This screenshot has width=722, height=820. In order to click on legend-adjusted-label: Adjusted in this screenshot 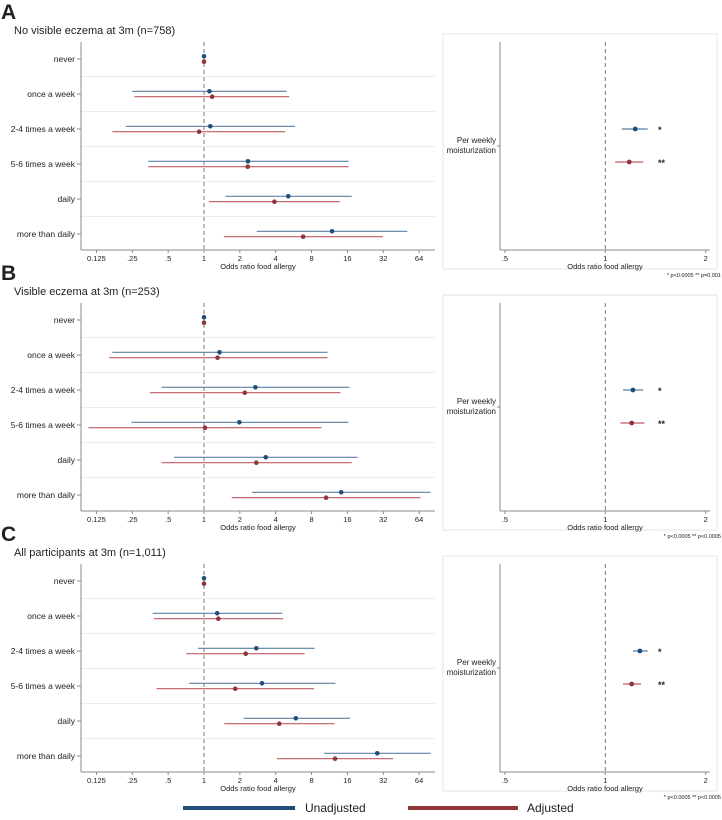, I will do `click(550, 808)`.